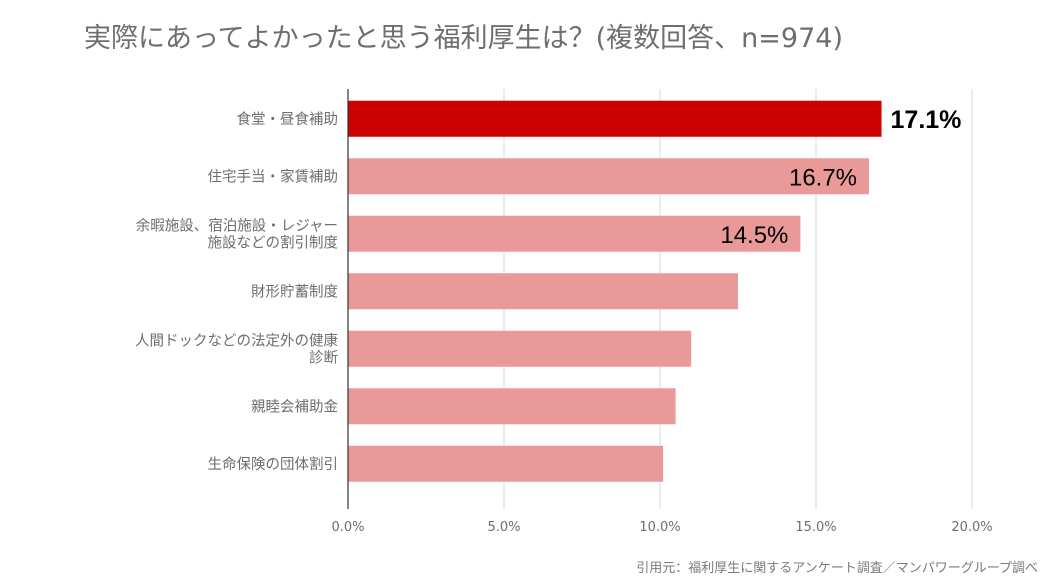 The width and height of the screenshot is (1050, 584). I want to click on category-label: 食堂・昼食補助, so click(288, 119).